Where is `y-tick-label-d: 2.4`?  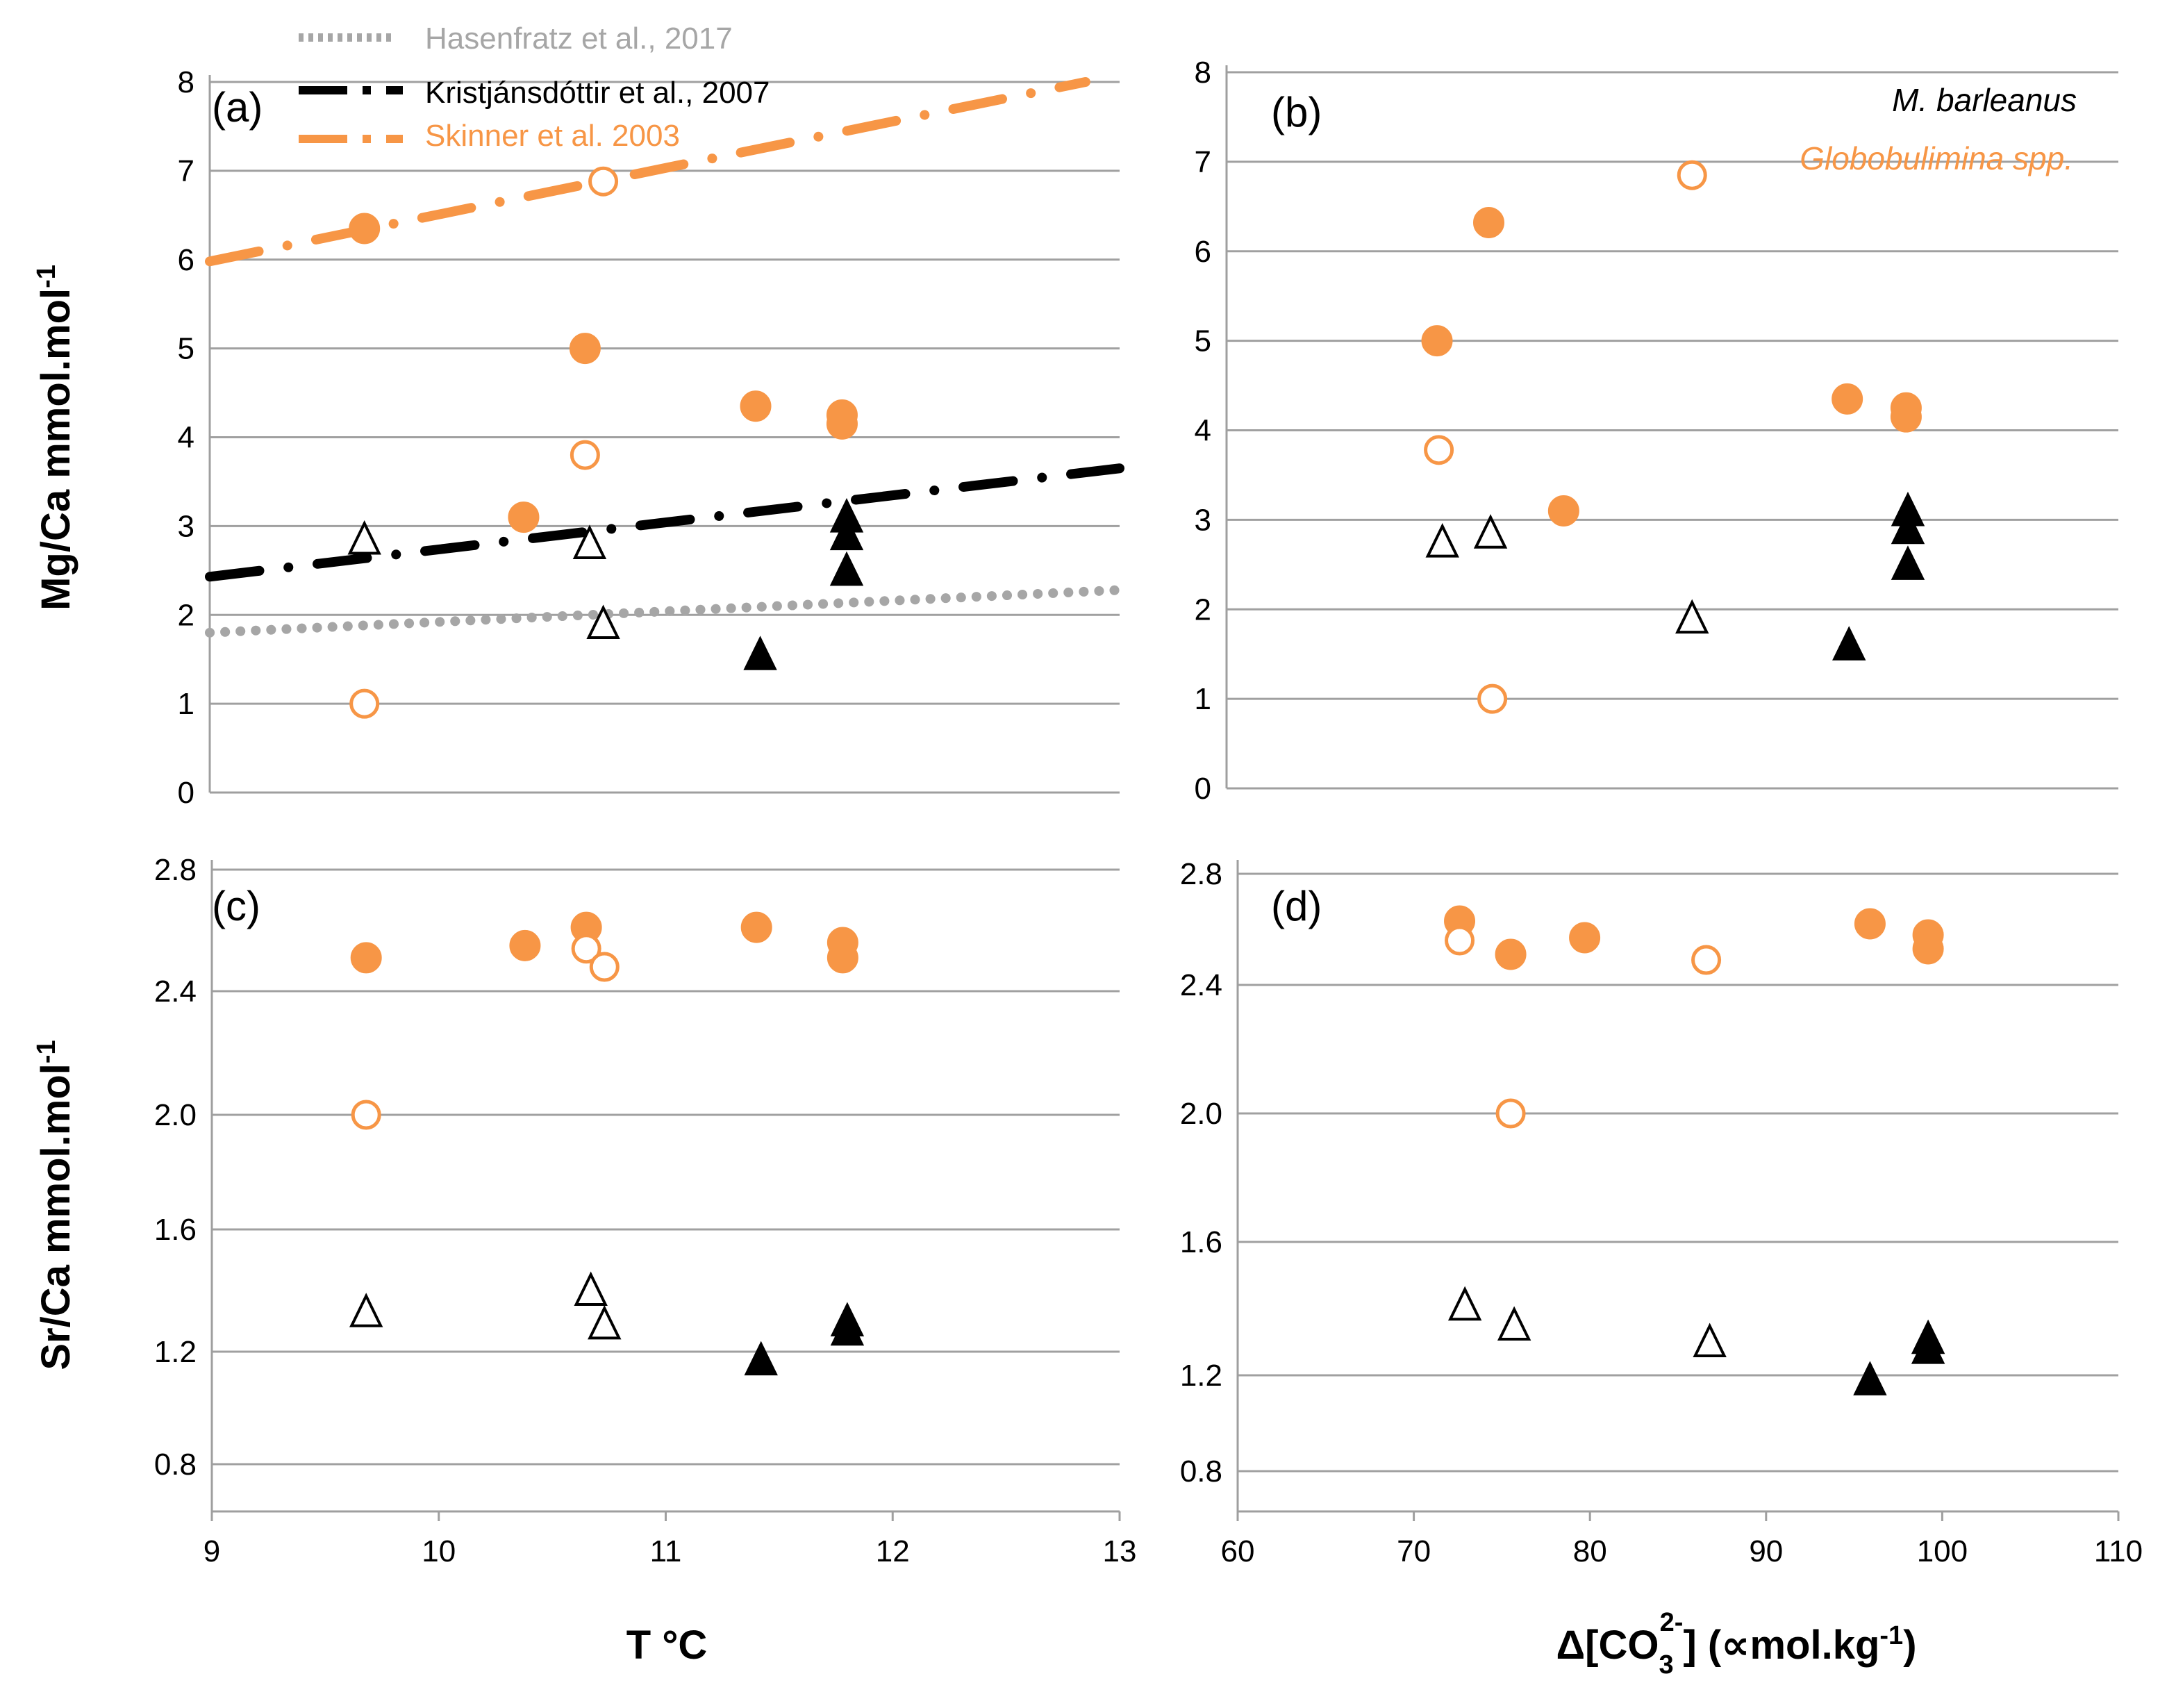 y-tick-label-d: 2.4 is located at coordinates (1201, 985).